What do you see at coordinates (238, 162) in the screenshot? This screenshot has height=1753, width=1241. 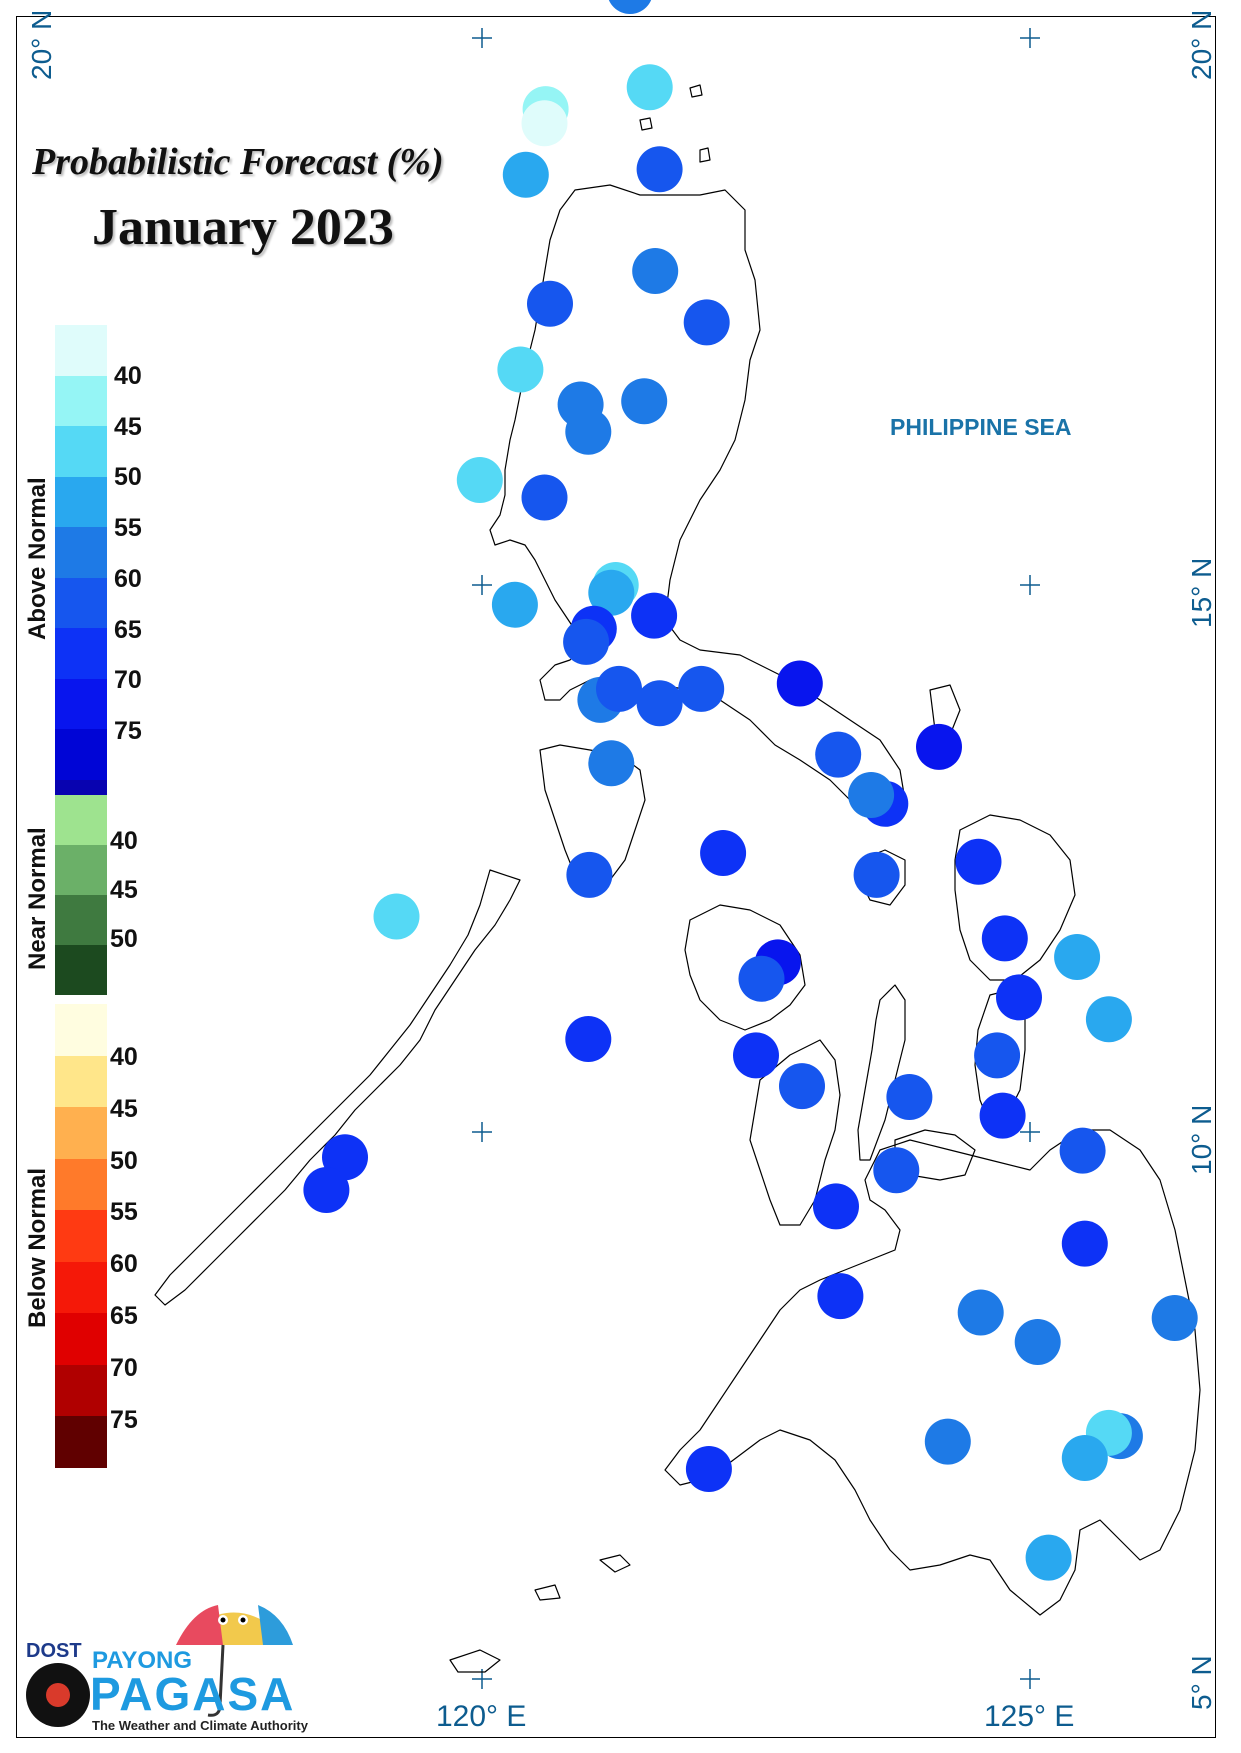 I see `map-title: Probabilistic Forecast (%)` at bounding box center [238, 162].